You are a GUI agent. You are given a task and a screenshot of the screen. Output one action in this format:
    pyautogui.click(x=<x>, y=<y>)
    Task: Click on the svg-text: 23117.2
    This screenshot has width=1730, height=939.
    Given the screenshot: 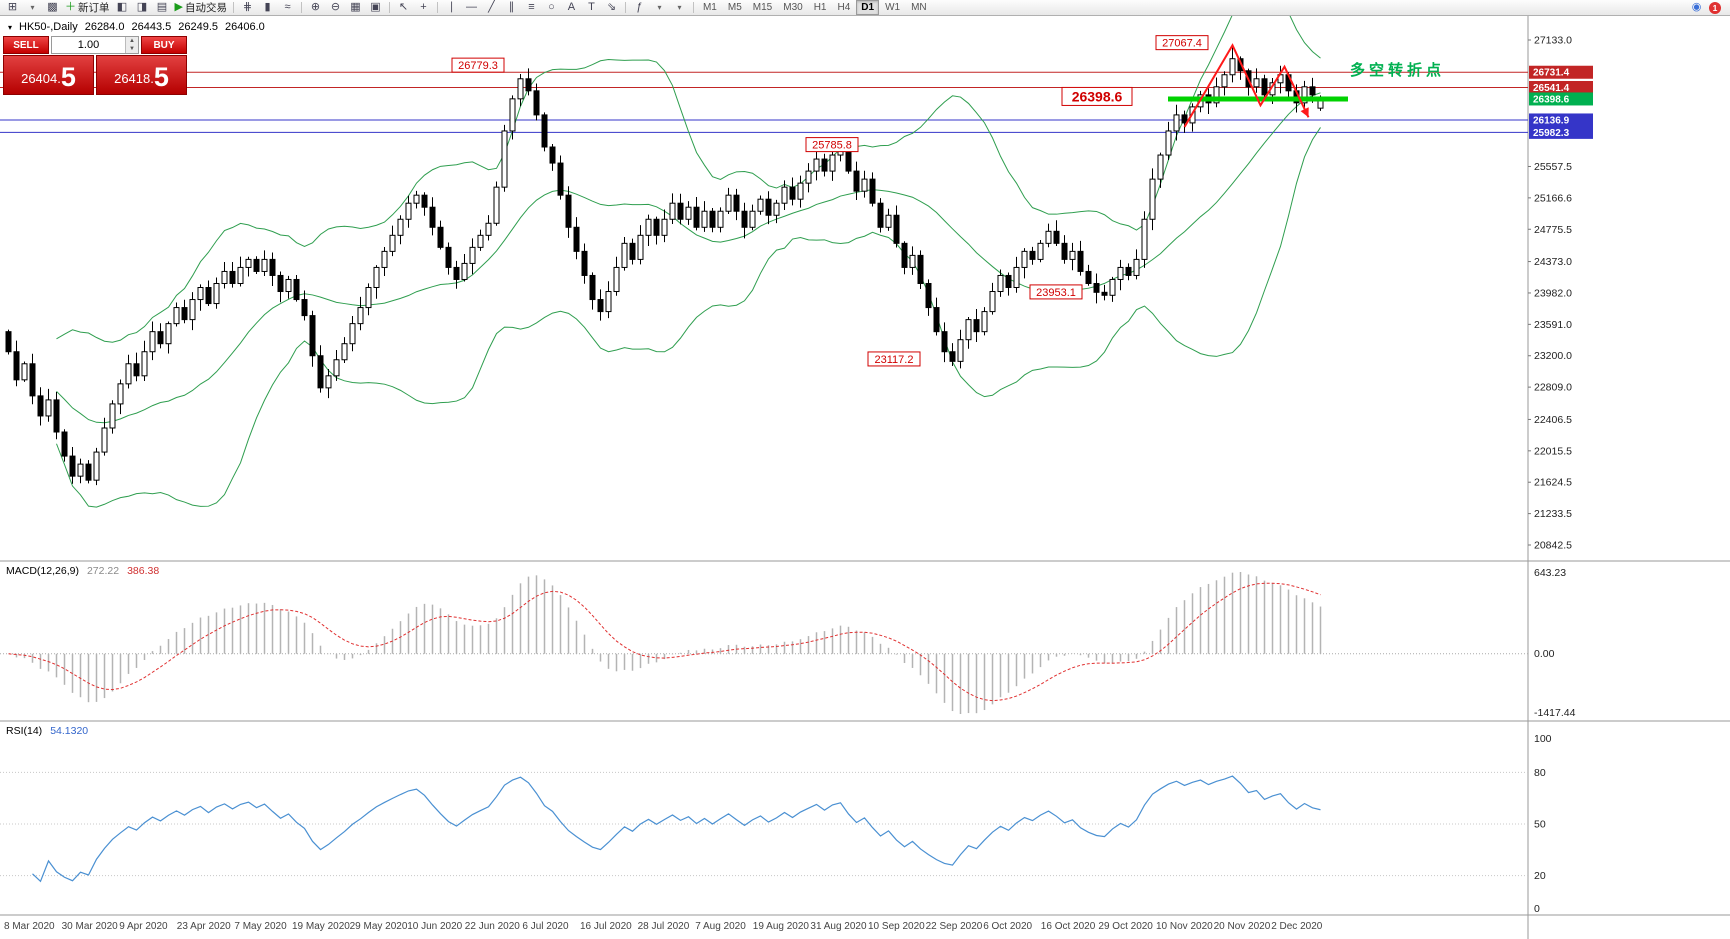 What is the action you would take?
    pyautogui.click(x=894, y=360)
    